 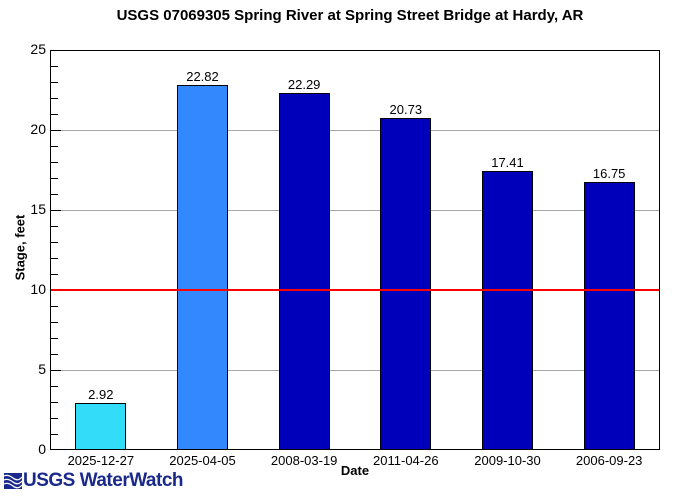 What do you see at coordinates (42, 369) in the screenshot?
I see `y-tick-label: 5` at bounding box center [42, 369].